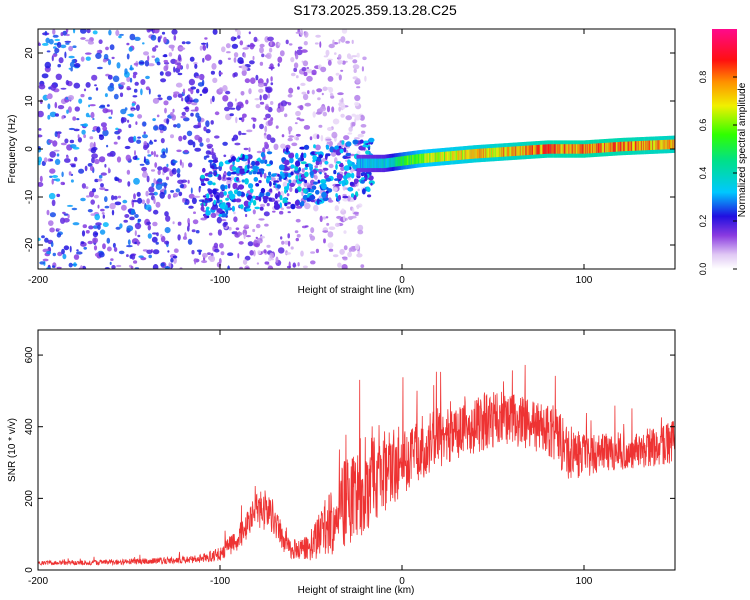  Describe the element at coordinates (584, 280) in the screenshot. I see `spectrogram-x-tick-label: 100` at that location.